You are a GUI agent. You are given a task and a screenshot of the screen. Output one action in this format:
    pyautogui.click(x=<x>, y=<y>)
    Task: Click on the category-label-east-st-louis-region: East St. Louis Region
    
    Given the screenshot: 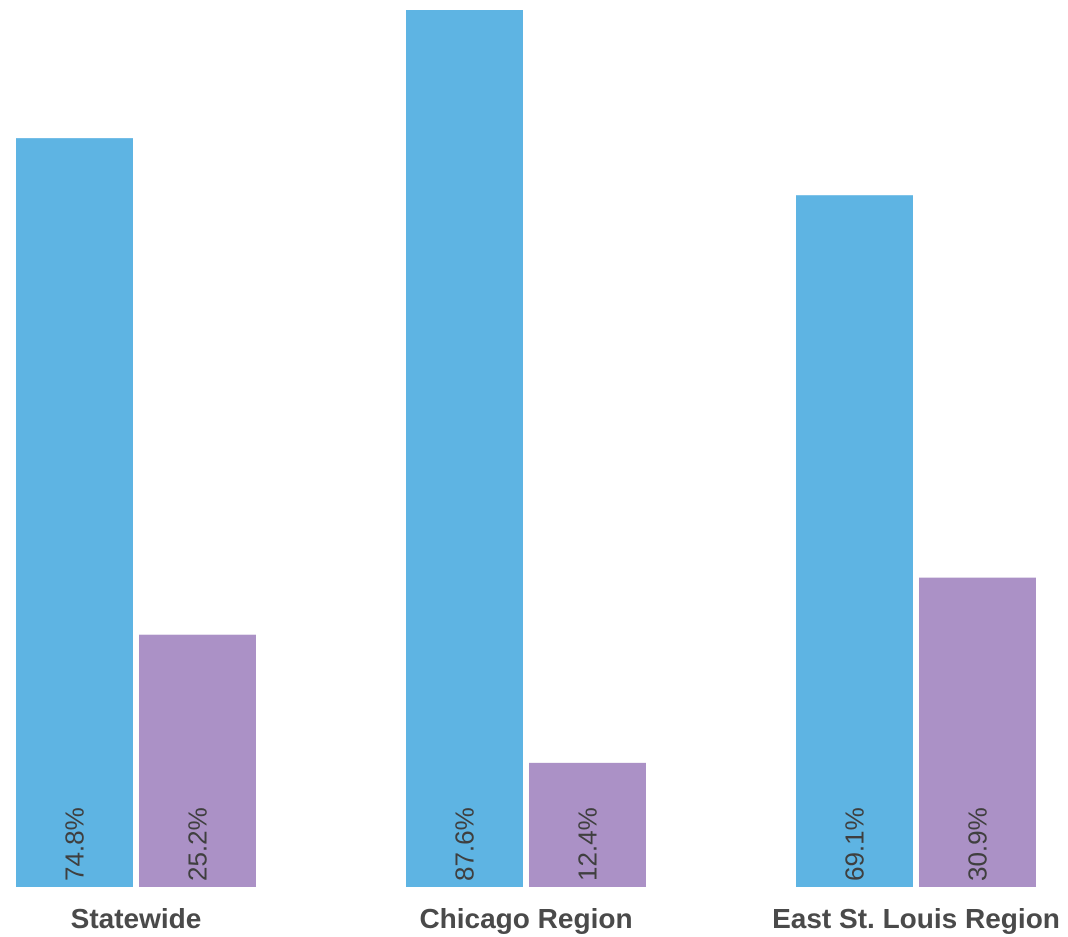 What is the action you would take?
    pyautogui.click(x=916, y=918)
    